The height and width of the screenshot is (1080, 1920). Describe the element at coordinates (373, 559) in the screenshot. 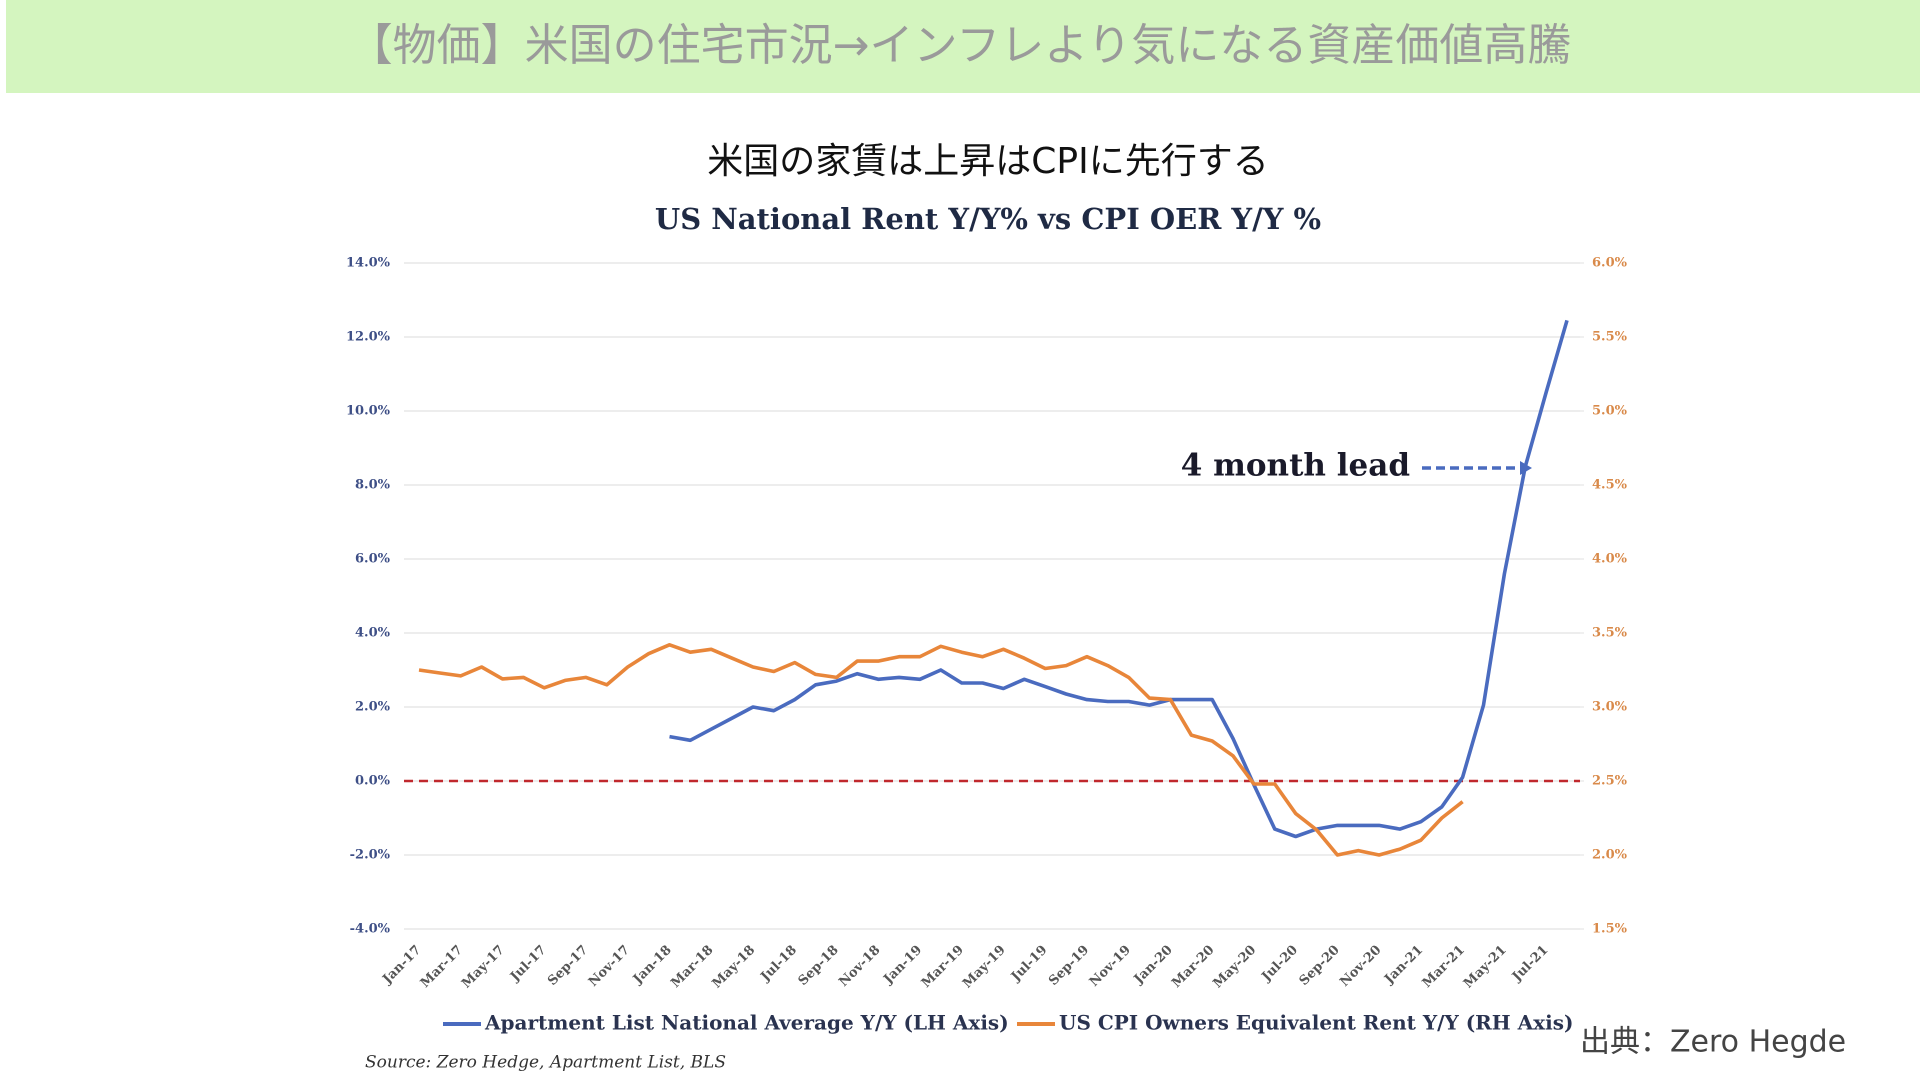

I see `y-tick-label: 6.0%` at that location.